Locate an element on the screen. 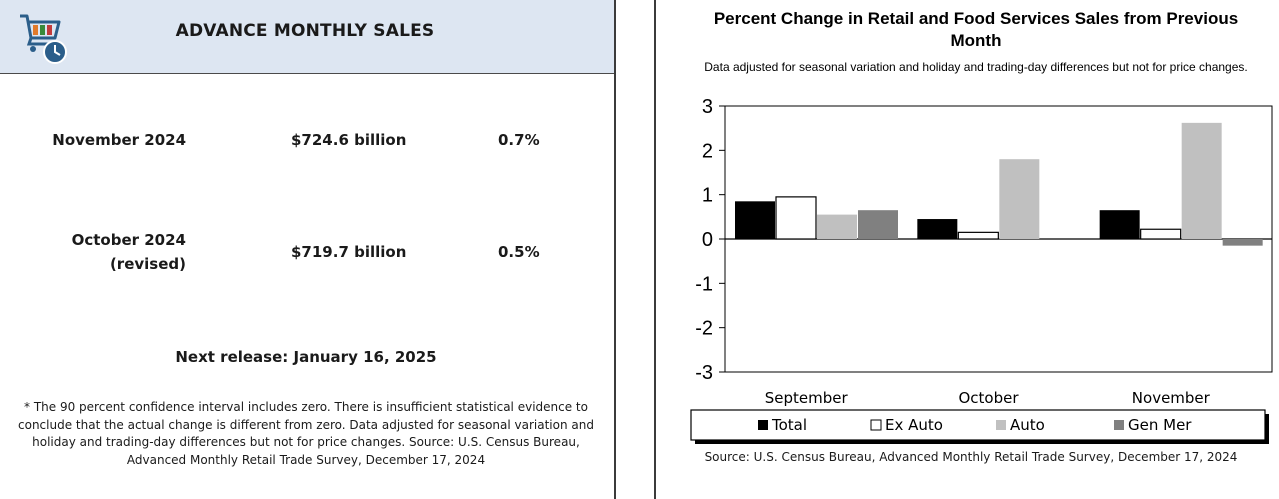 The width and height of the screenshot is (1279, 499). x-tick-label: November is located at coordinates (1171, 398).